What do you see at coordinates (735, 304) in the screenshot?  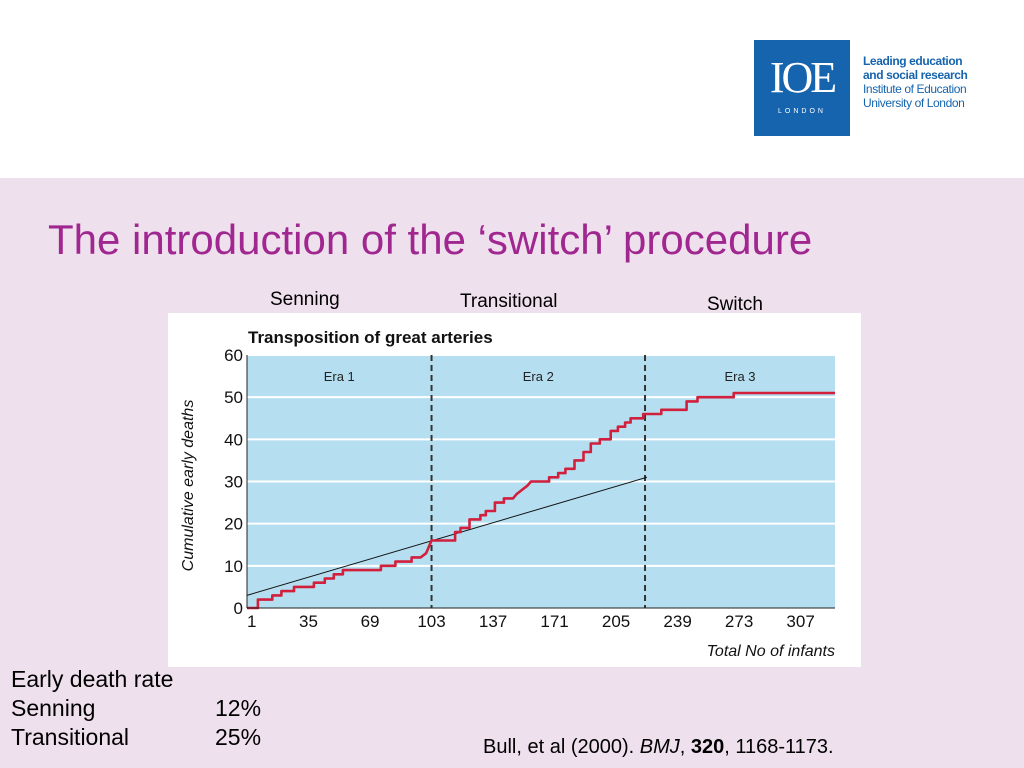 I see `era-label-switch: Switch` at bounding box center [735, 304].